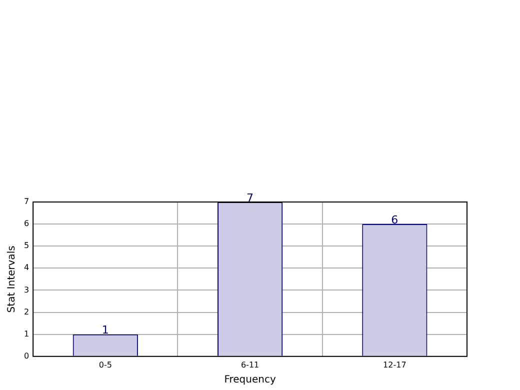 The height and width of the screenshot is (390, 520). What do you see at coordinates (250, 365) in the screenshot?
I see `x-tick-label: 6-11` at bounding box center [250, 365].